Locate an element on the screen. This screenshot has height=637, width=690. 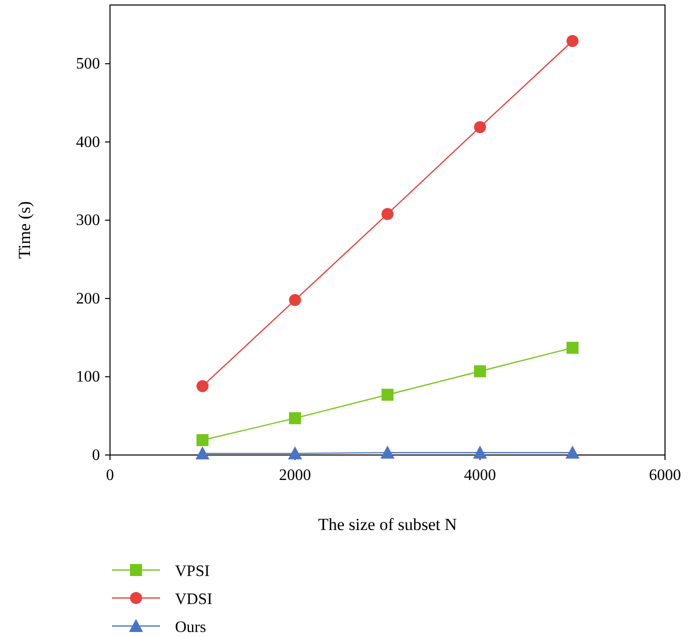
legend-label: VDSI is located at coordinates (193, 599).